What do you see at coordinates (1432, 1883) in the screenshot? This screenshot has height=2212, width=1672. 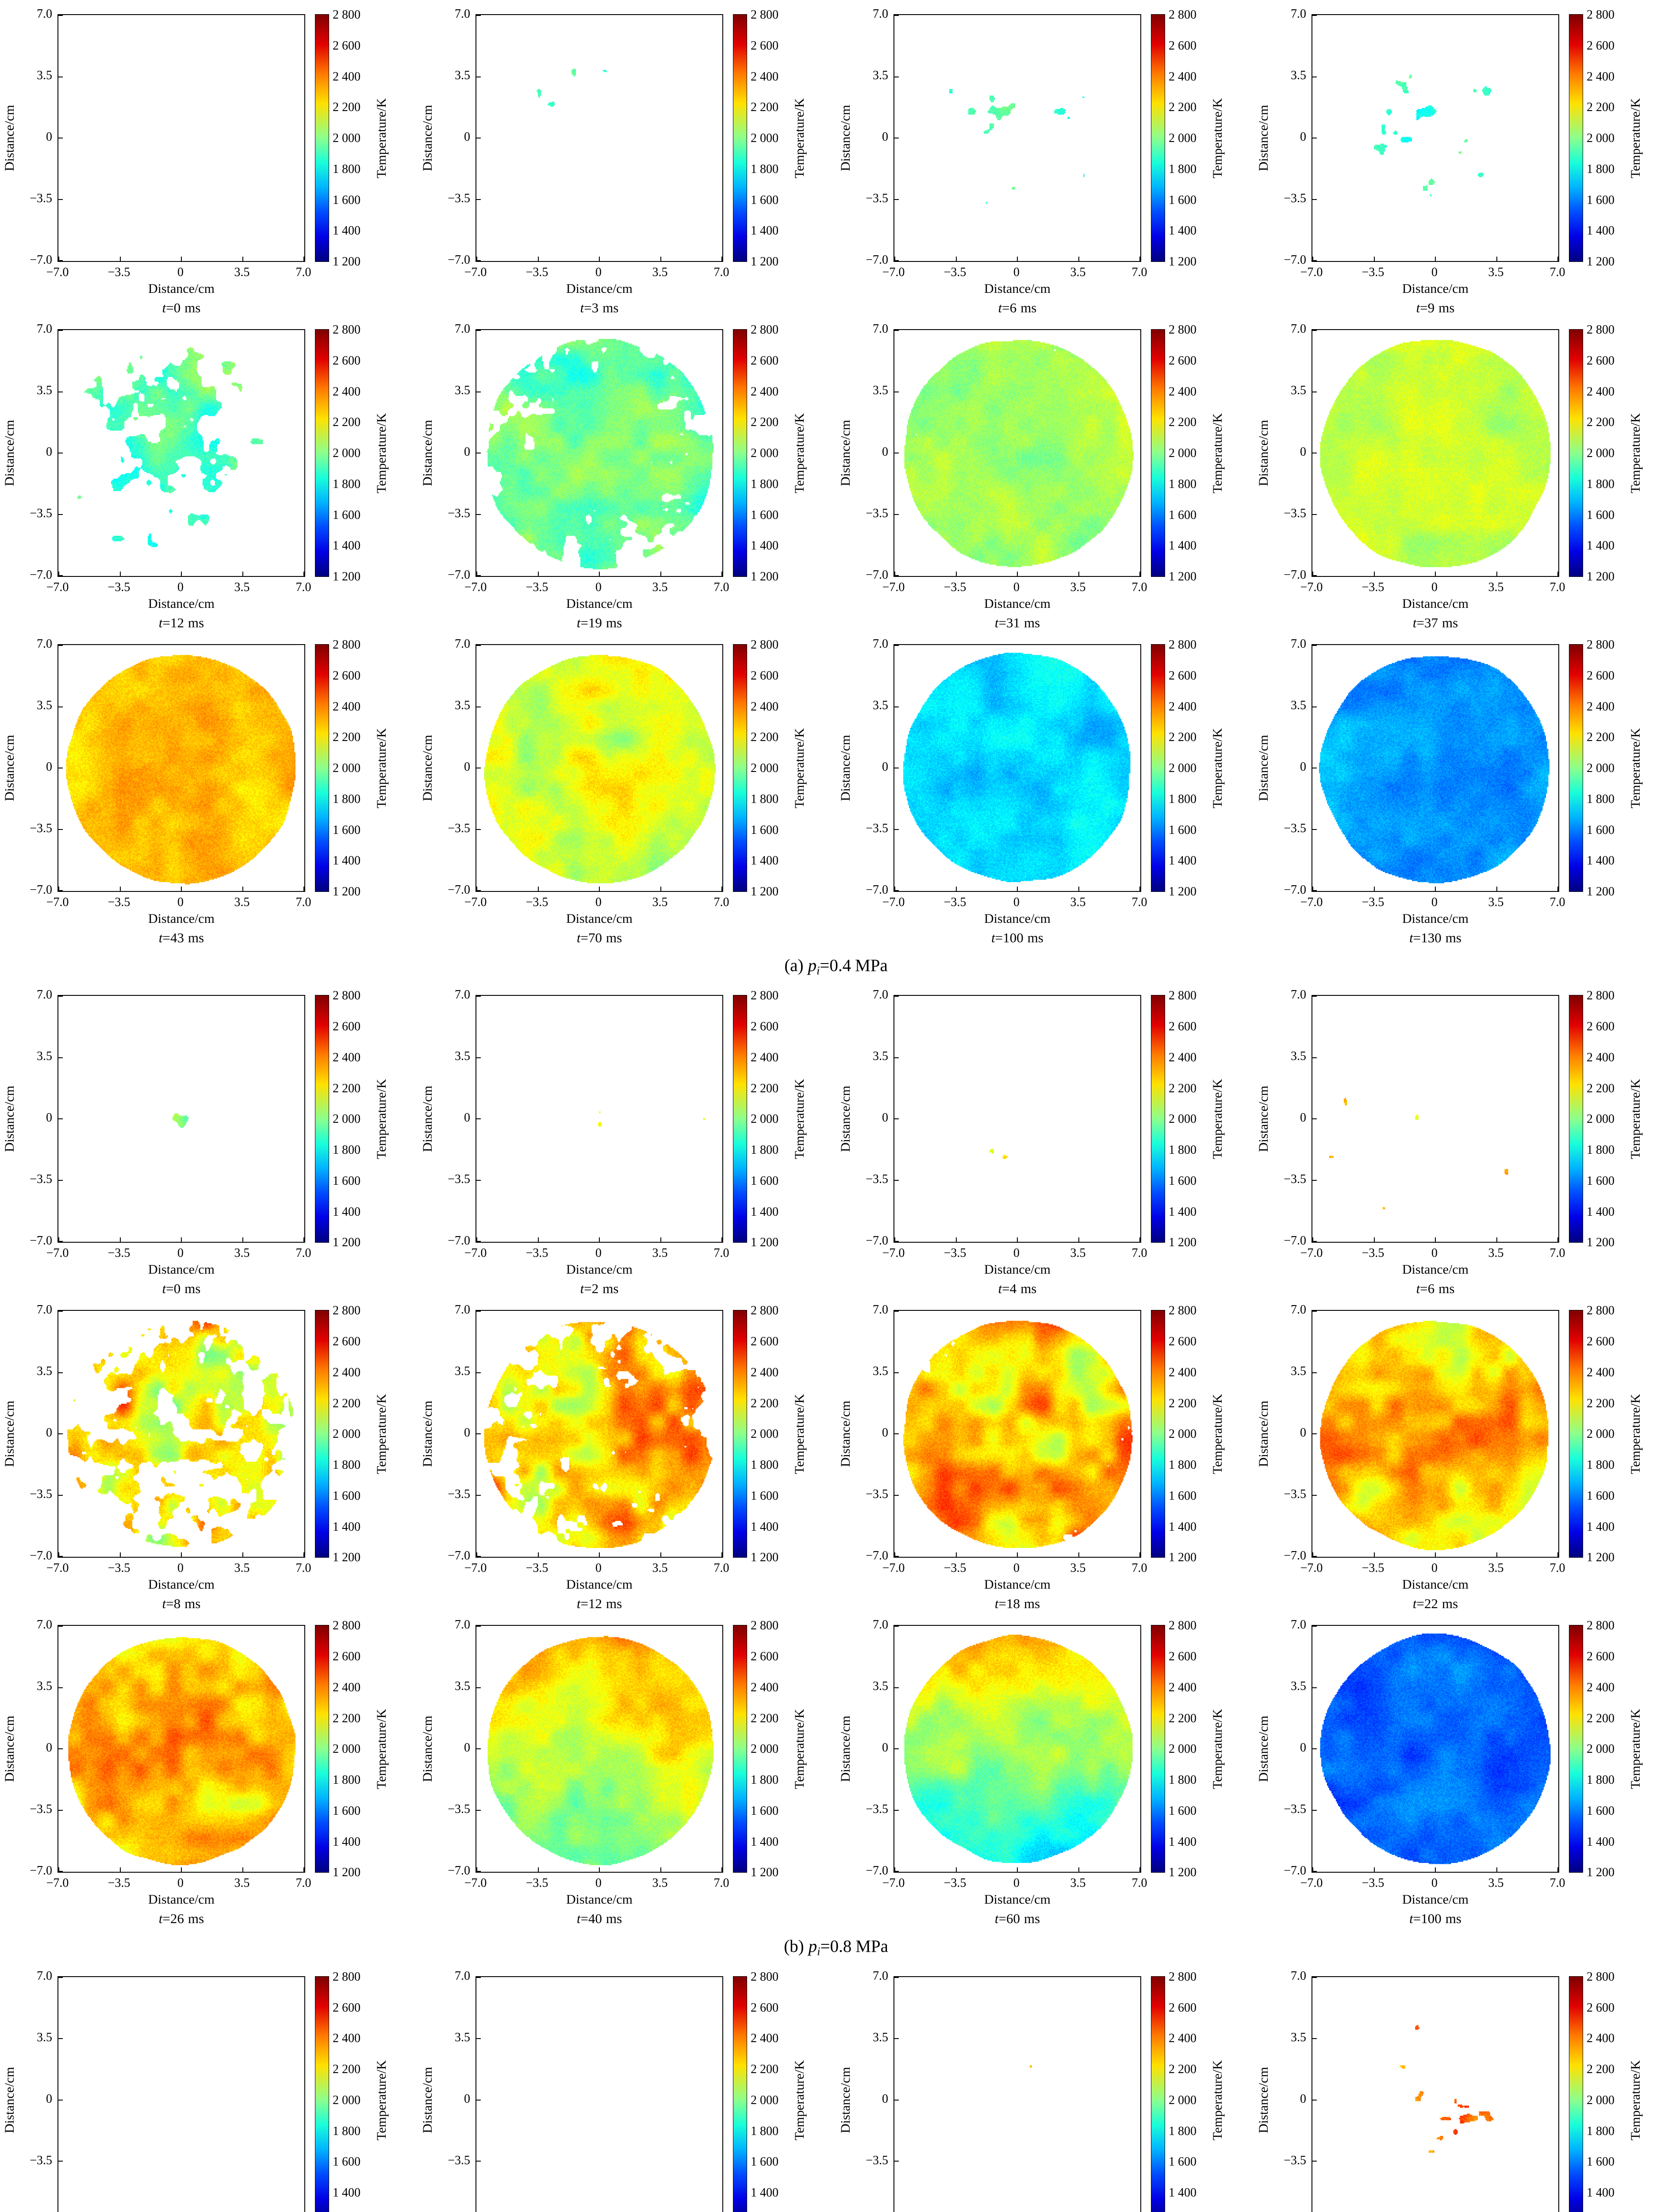 I see `x-tick-labels: −7.0 −3.5 0 3.5 7.0` at bounding box center [1432, 1883].